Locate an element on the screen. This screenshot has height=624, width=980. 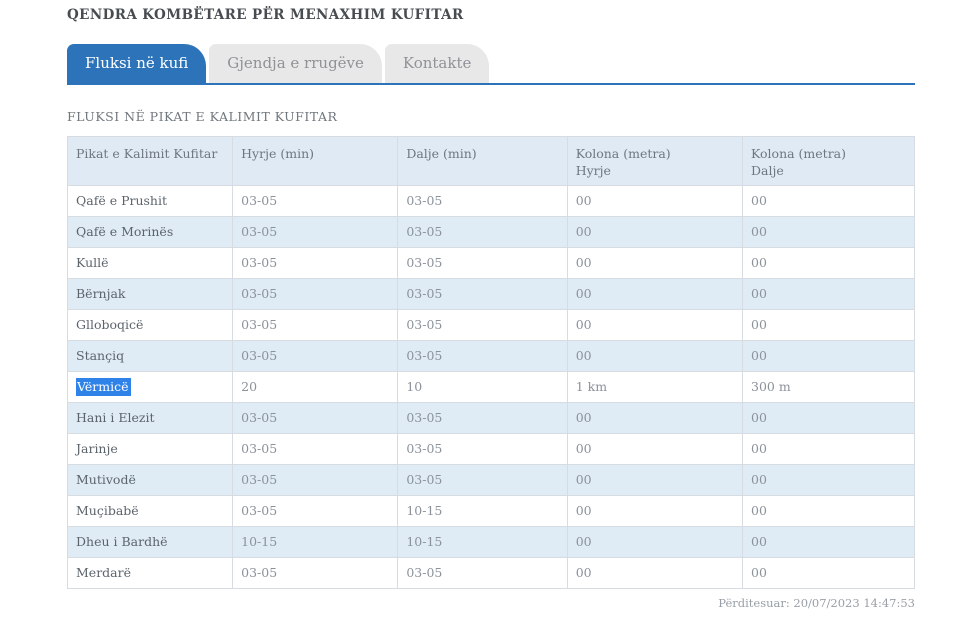
last-updated: Përditesuar: 20/07/2023 14:47:53 is located at coordinates (816, 603).